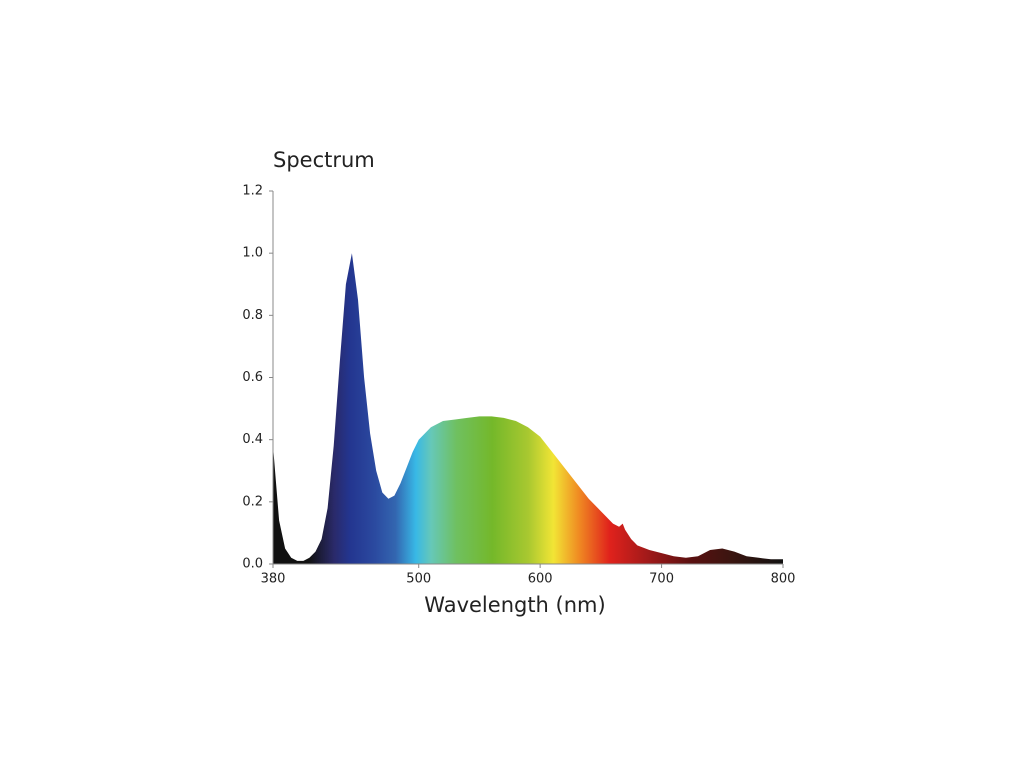 This screenshot has width=1024, height=768. What do you see at coordinates (540, 579) in the screenshot?
I see `x-tick-label: 600` at bounding box center [540, 579].